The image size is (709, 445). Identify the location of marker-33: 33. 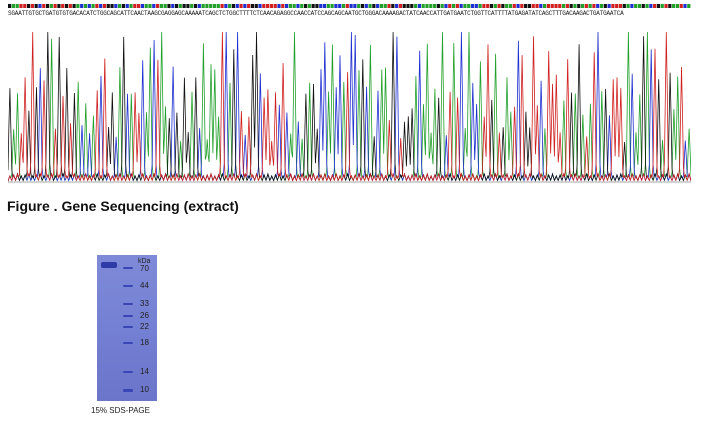
(144, 303).